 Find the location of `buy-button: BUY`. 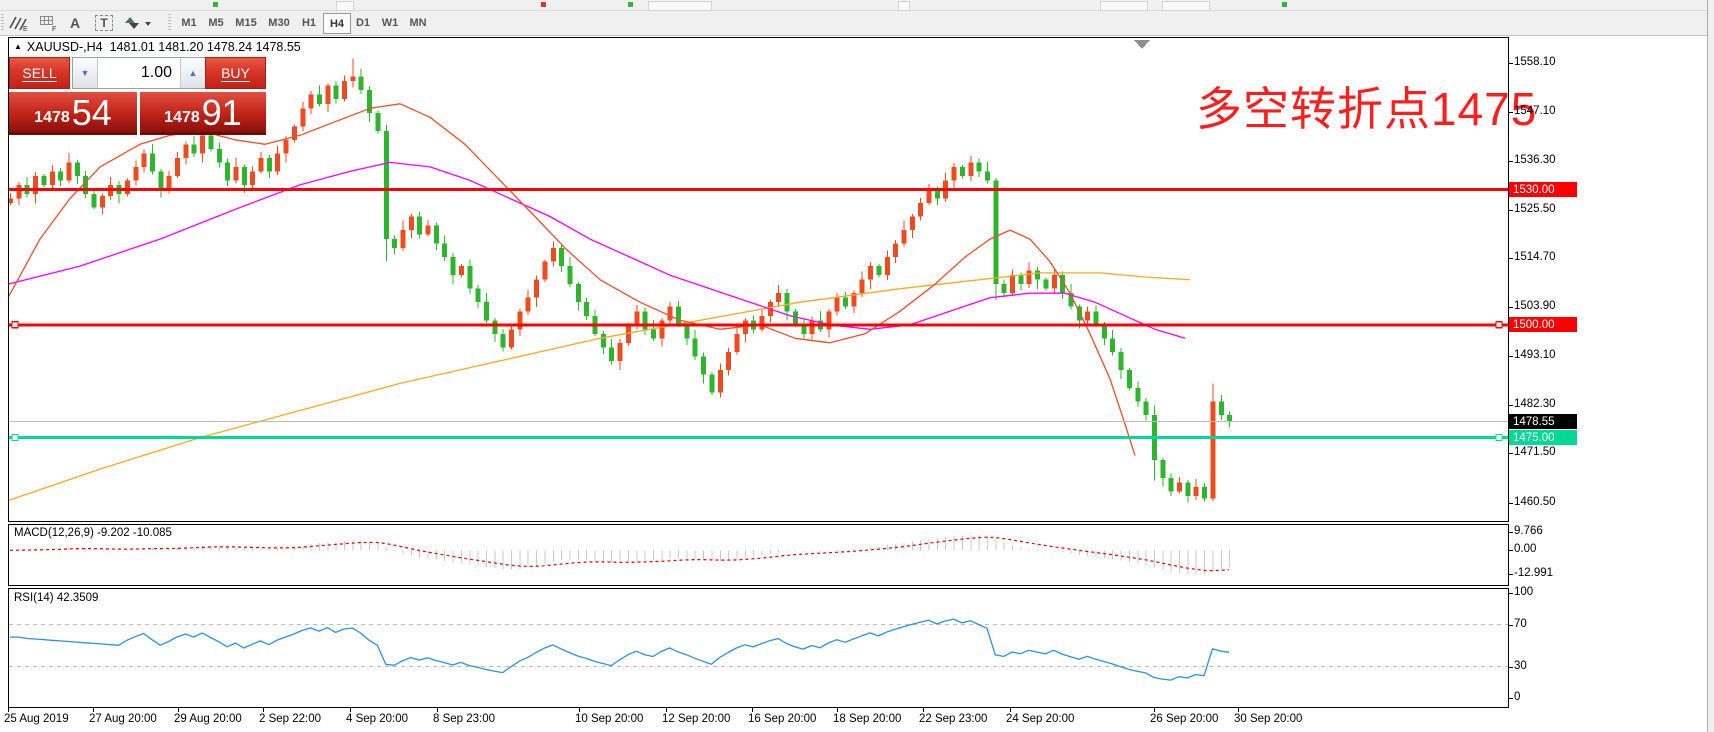

buy-button: BUY is located at coordinates (235, 73).